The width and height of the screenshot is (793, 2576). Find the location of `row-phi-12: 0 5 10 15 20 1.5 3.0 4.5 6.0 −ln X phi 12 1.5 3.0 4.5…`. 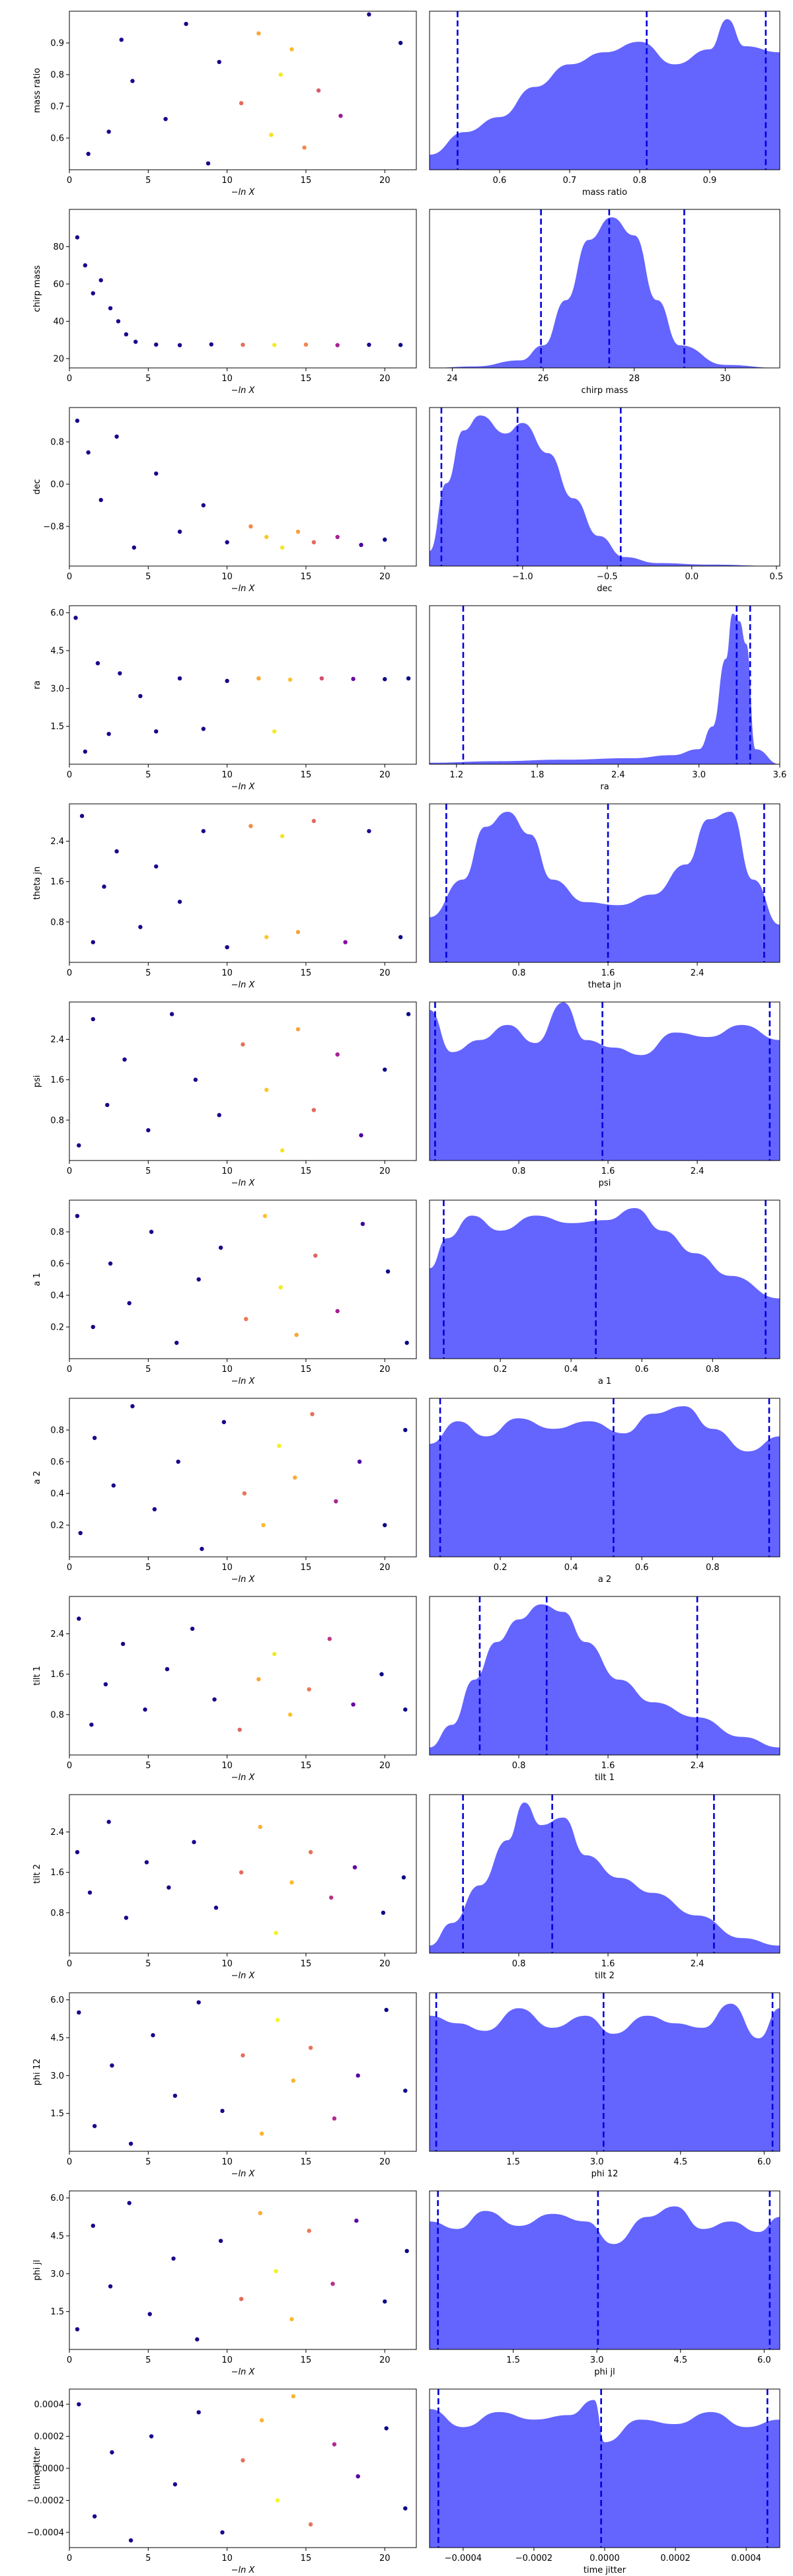

row-phi-12: 0 5 10 15 20 1.5 3.0 4.5 6.0 −ln X phi 12 1.5 3.0 4.5… is located at coordinates (406, 2085).